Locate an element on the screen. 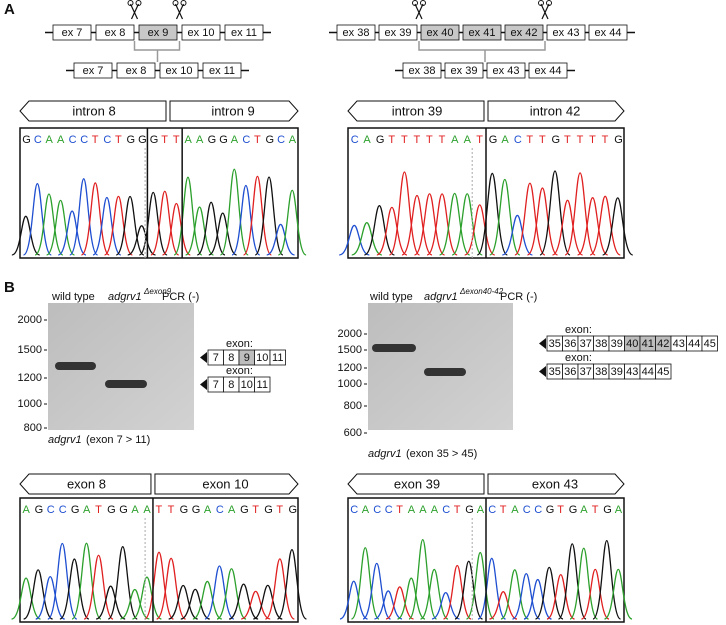 The width and height of the screenshot is (726, 625). lane-superscript: Δexon9 is located at coordinates (157, 291).